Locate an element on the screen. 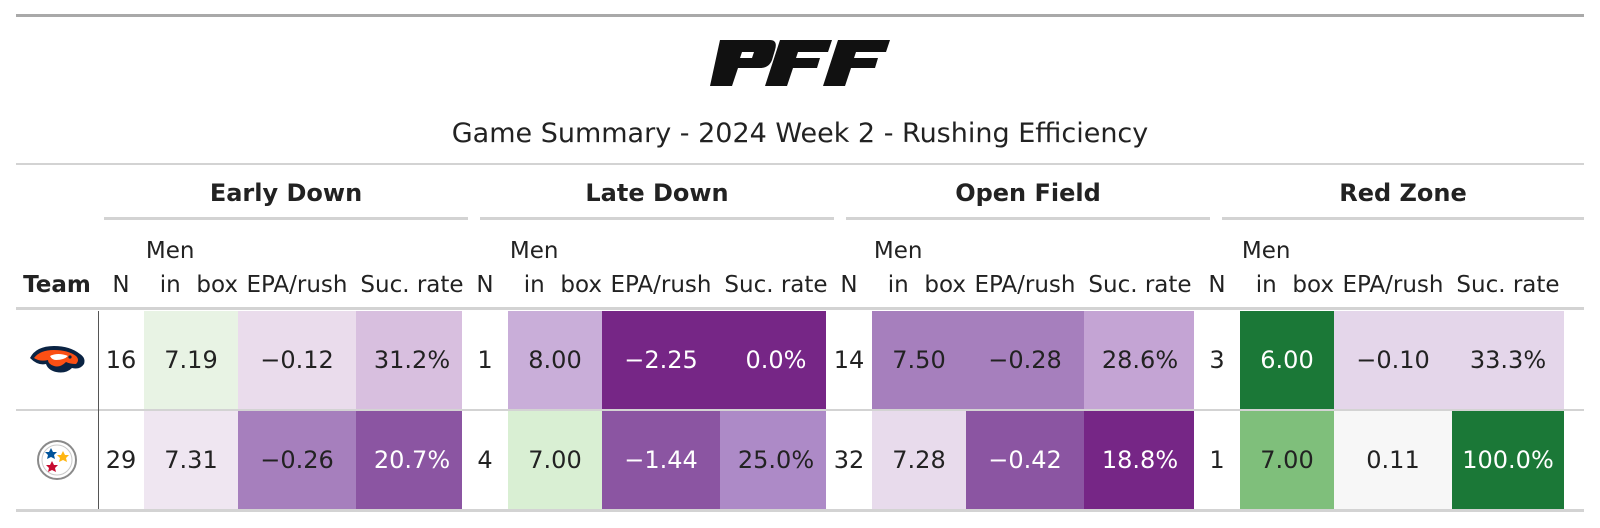  header-suc-rate-red-zone: Suc. rate is located at coordinates (1508, 285).